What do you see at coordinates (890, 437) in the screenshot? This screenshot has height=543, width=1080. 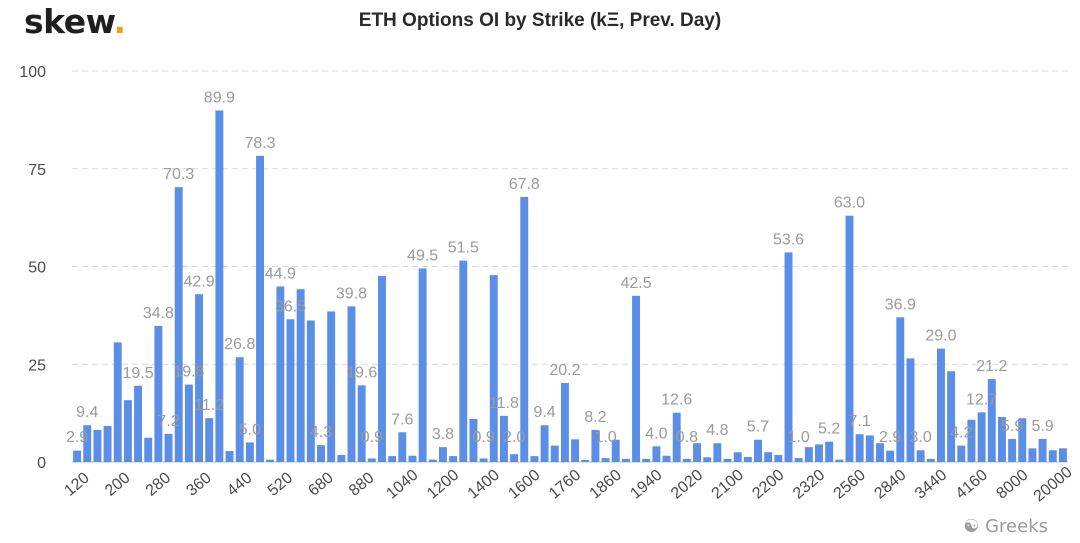 I see `data-label: 2.9` at bounding box center [890, 437].